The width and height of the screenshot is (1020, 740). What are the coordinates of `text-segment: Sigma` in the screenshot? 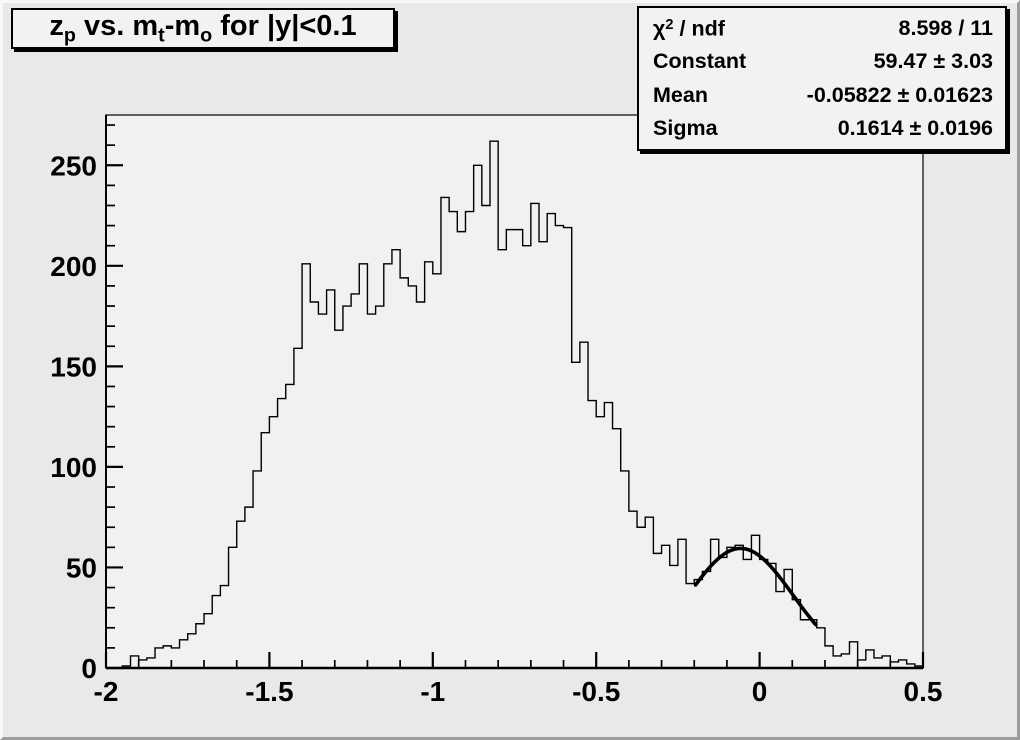 It's located at (685, 127).